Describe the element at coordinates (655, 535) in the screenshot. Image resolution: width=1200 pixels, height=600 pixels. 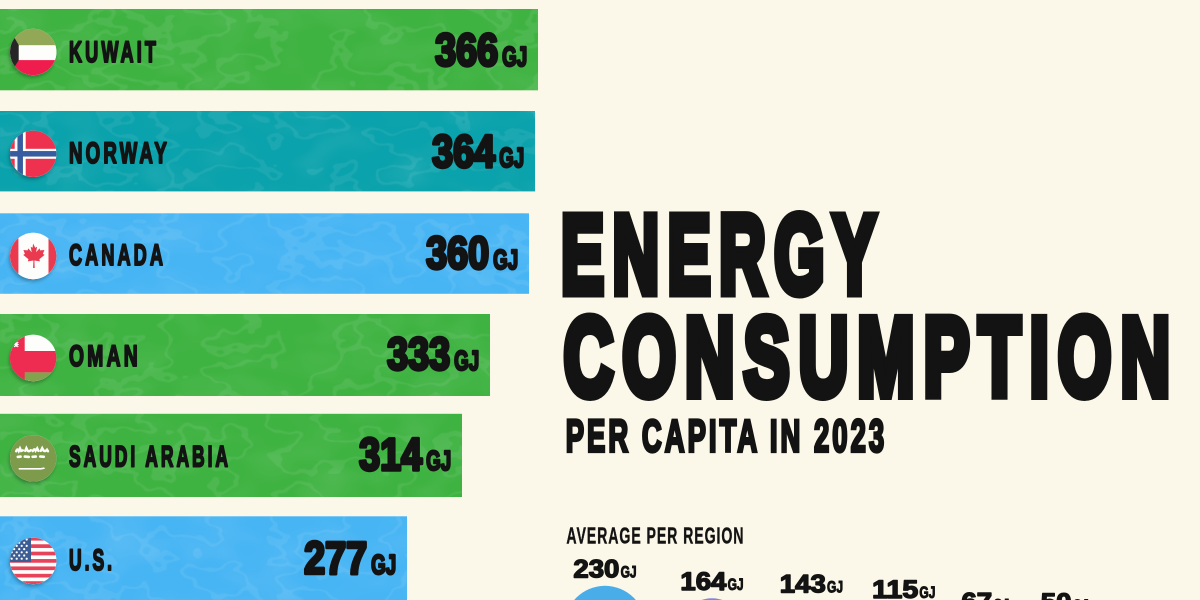
I see `svg-text: AVERAGE PER REGION` at that location.